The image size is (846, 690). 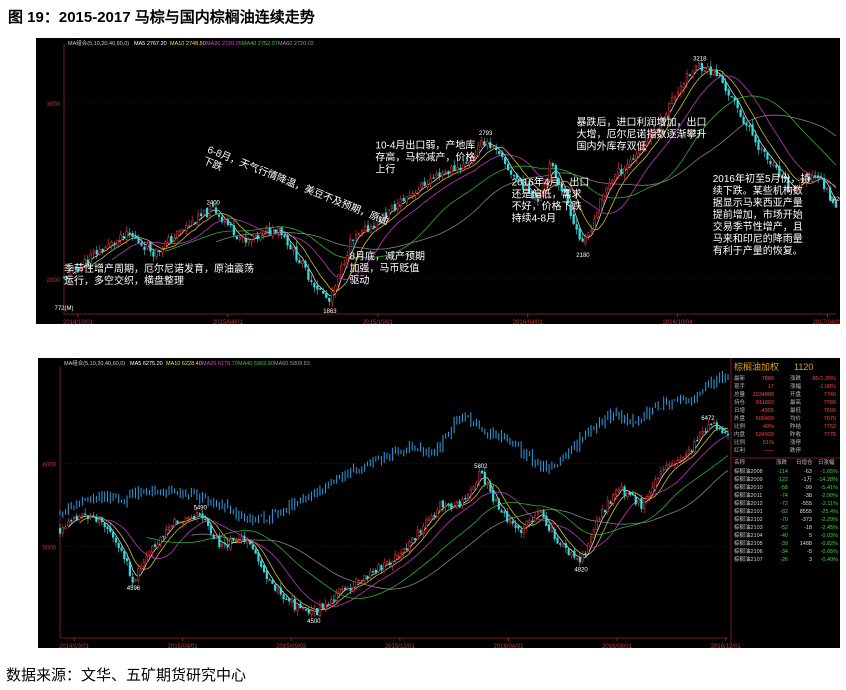 I want to click on quote-row-name: 棕榈油2012, so click(x=748, y=503).